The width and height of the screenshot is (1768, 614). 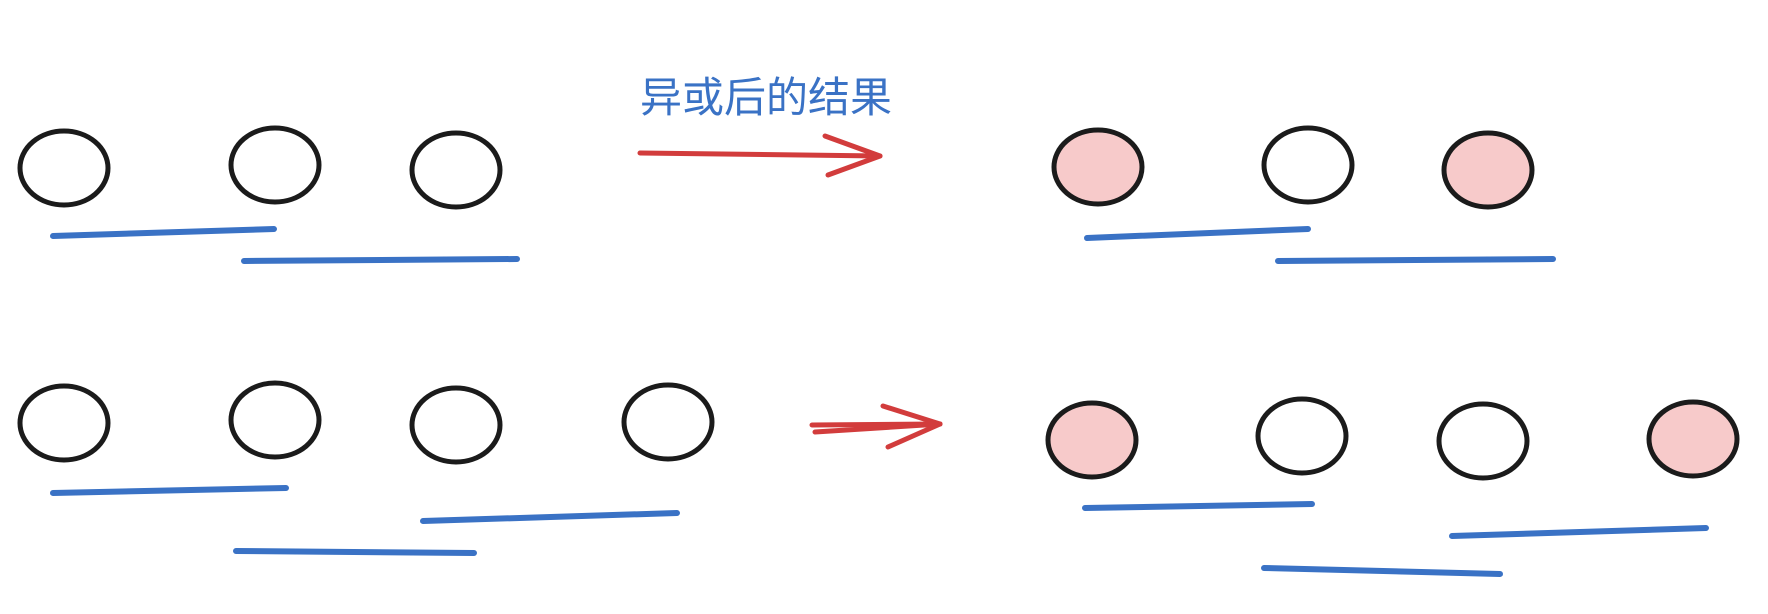 I want to click on row-2-arrow-head-lower, so click(x=914, y=435).